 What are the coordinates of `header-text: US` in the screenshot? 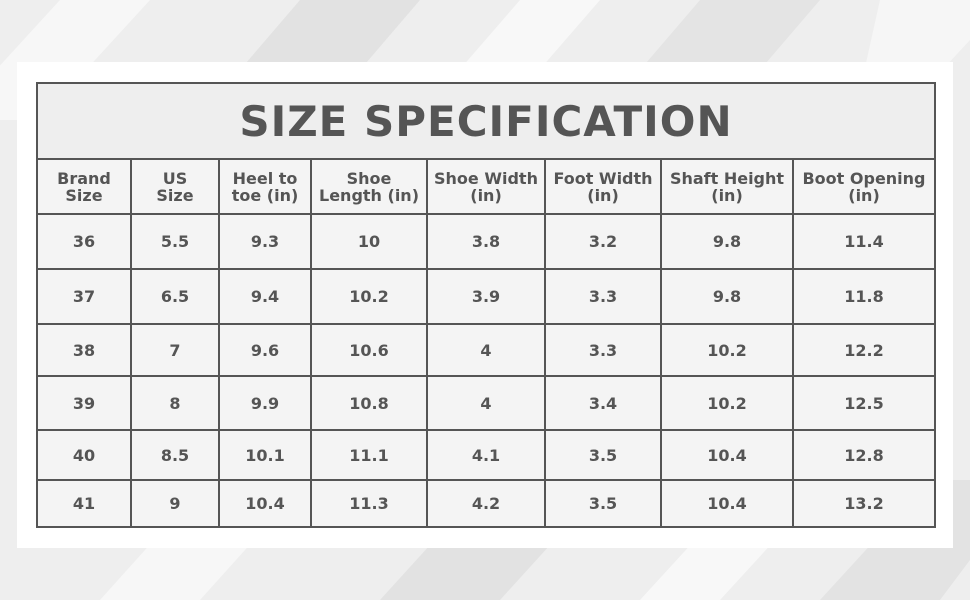 It's located at (175, 178).